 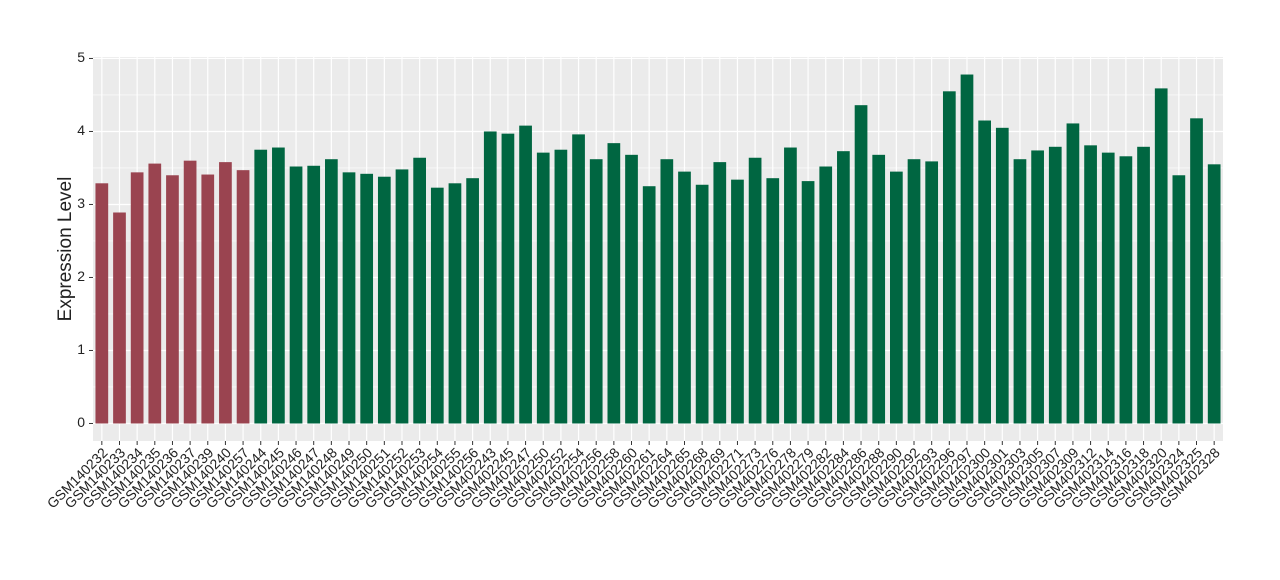 I want to click on y-tick-label: 1, so click(x=81, y=349).